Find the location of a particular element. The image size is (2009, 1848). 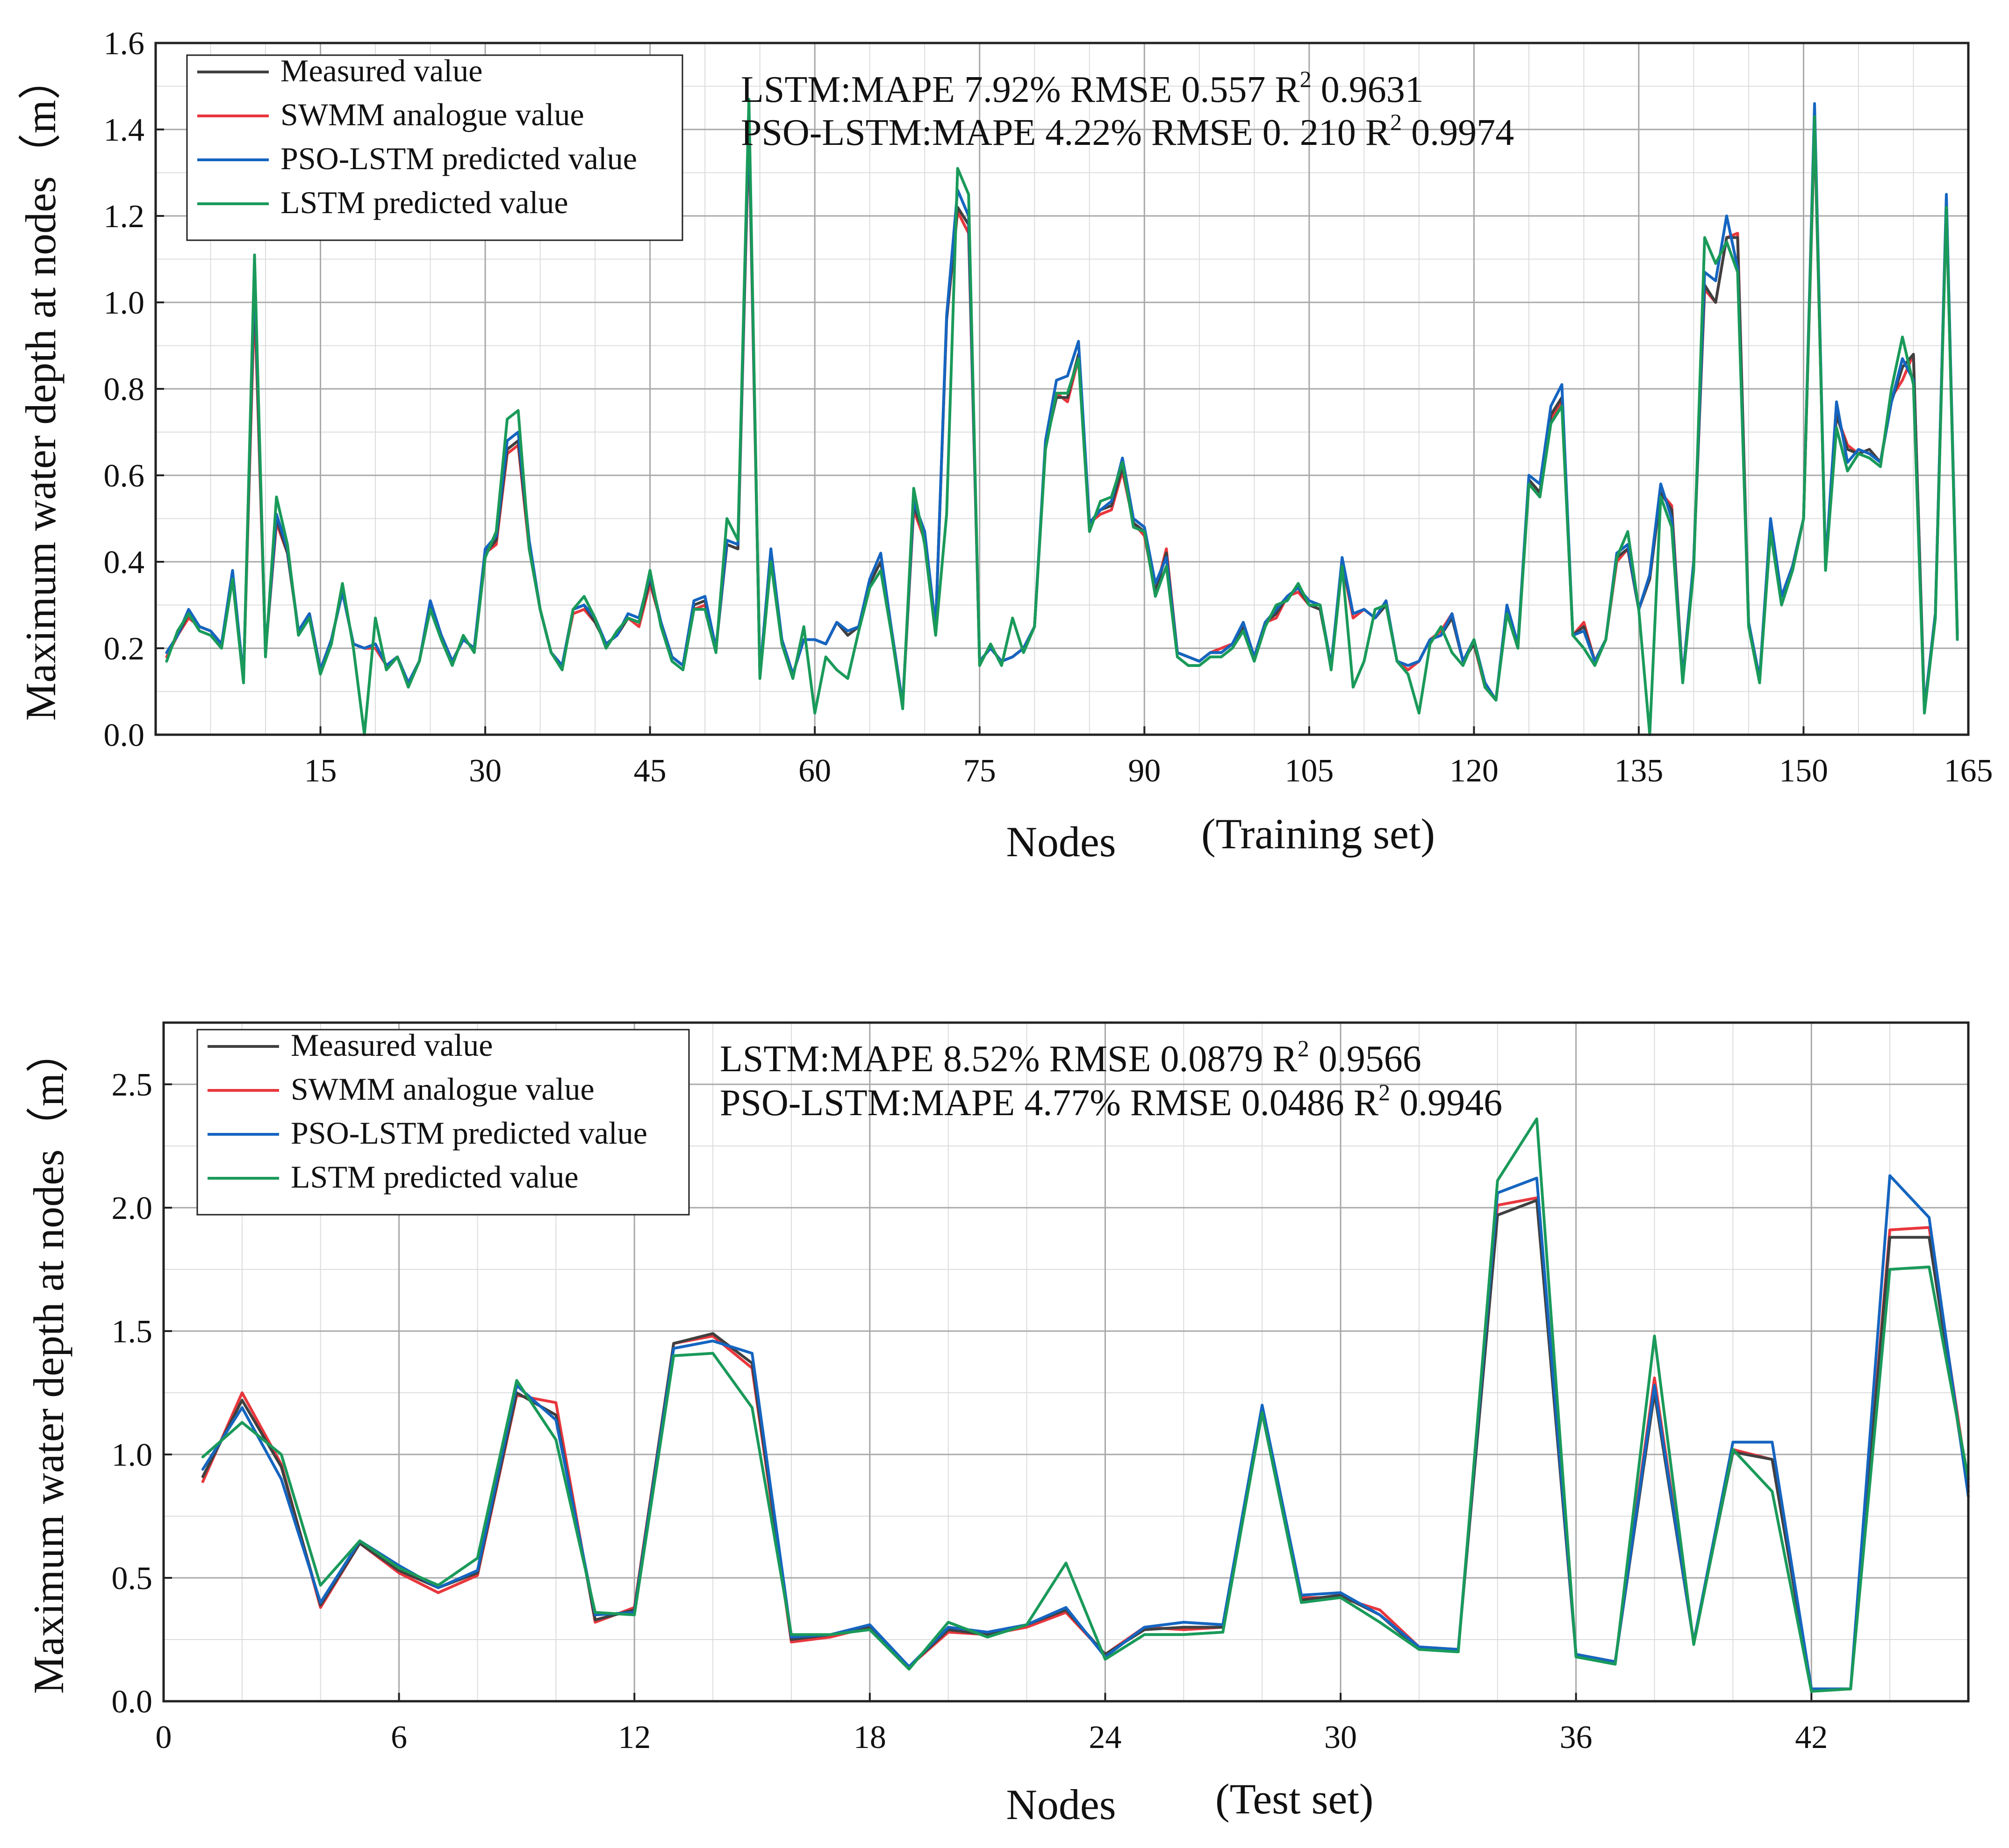

metric-line: LSTM:MAPE 7.92% RMSE 0.557 R2 0.9631 is located at coordinates (1082, 88).